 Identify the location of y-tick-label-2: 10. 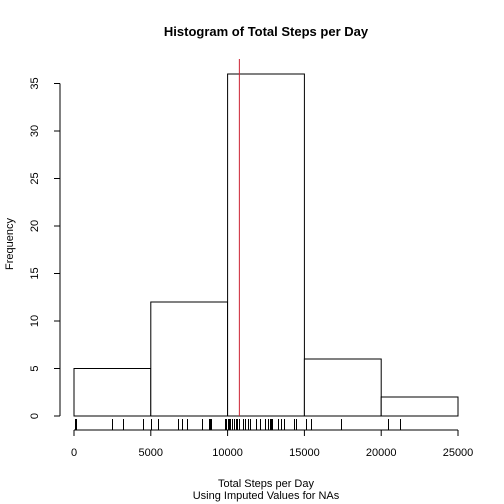
(35, 321).